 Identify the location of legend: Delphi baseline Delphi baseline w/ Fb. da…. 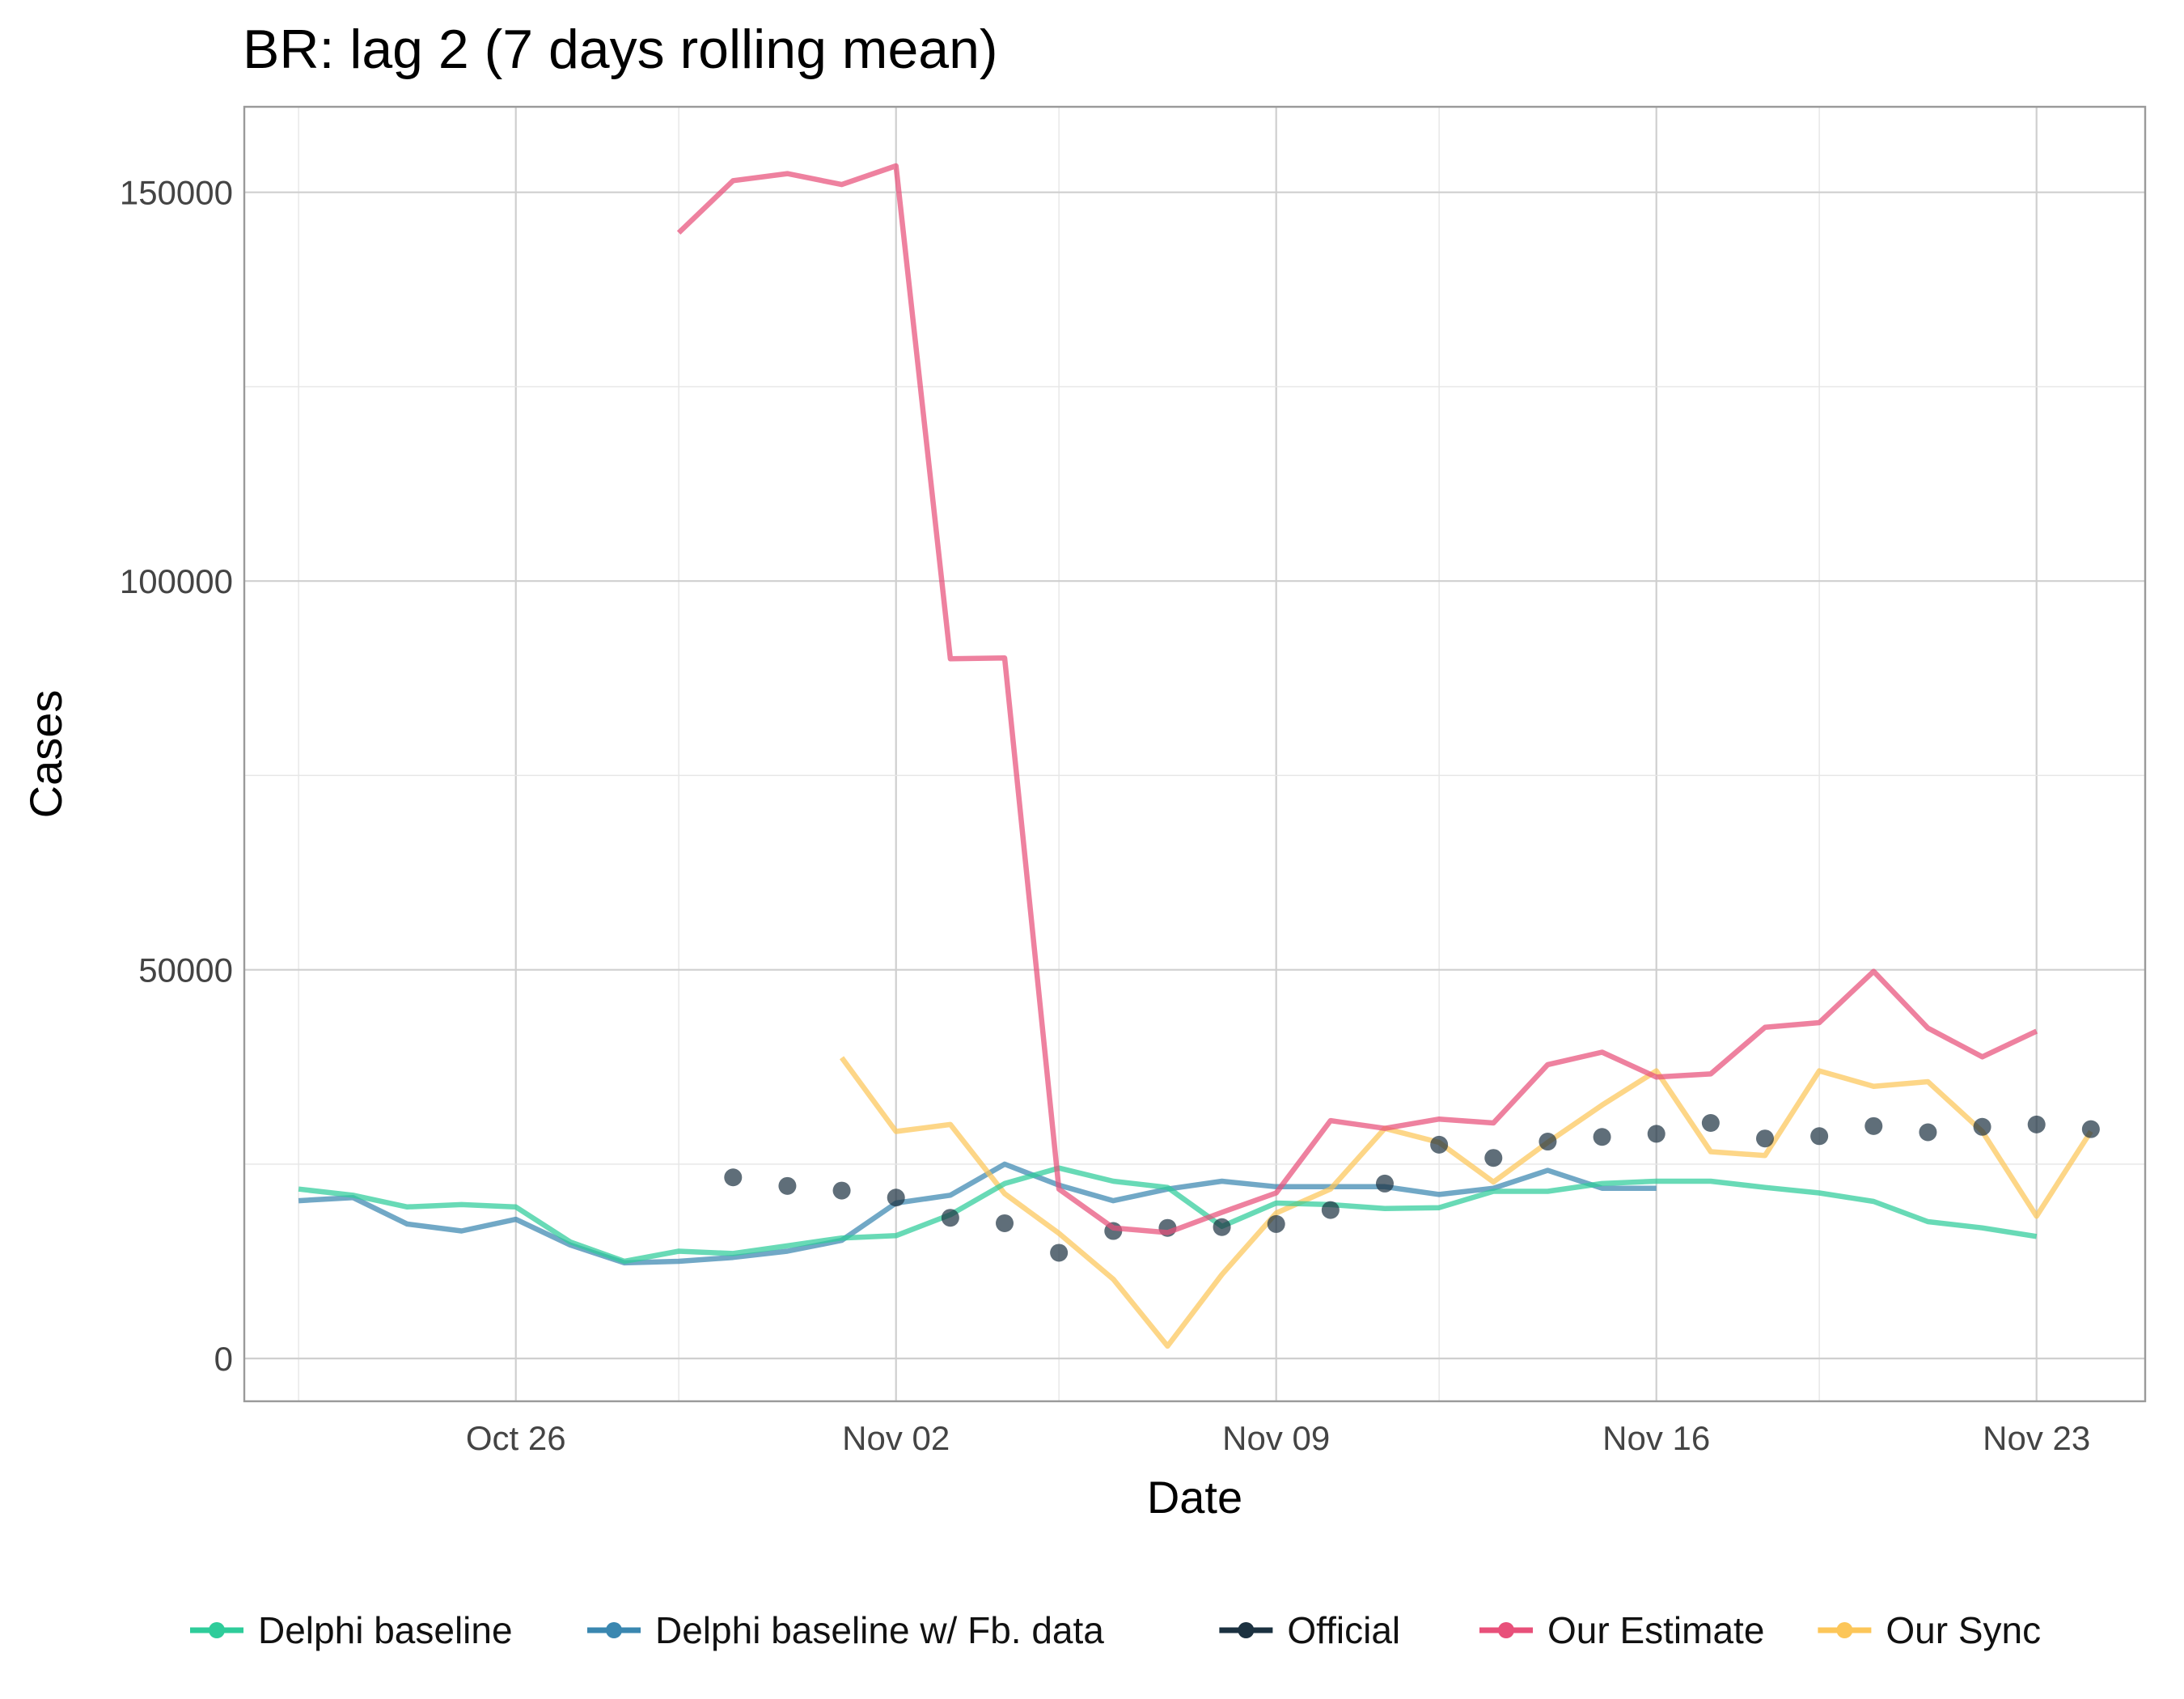
(1115, 1630).